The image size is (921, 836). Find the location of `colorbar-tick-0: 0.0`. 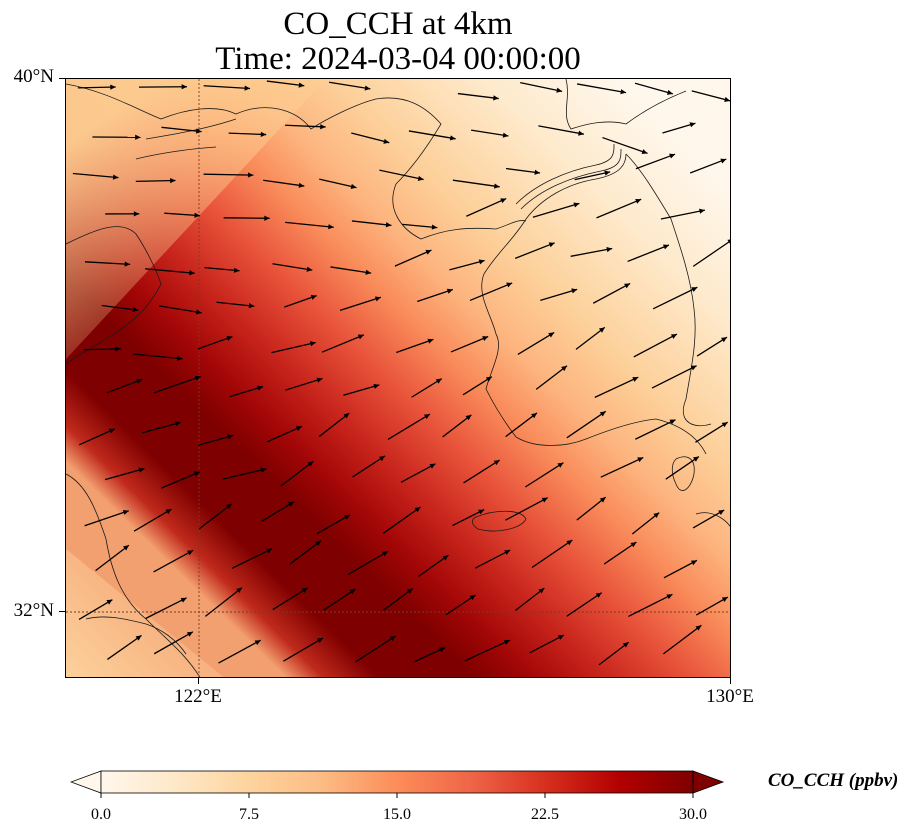

colorbar-tick-0: 0.0 is located at coordinates (101, 814).